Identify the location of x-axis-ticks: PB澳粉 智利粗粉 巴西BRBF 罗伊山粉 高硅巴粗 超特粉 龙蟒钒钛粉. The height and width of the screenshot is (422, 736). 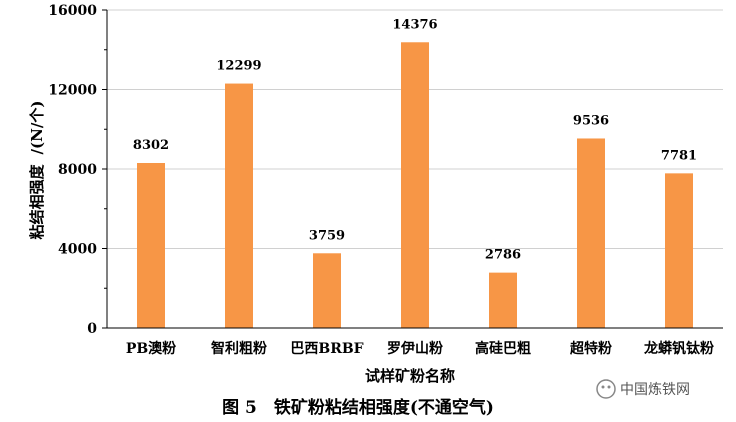
(420, 348).